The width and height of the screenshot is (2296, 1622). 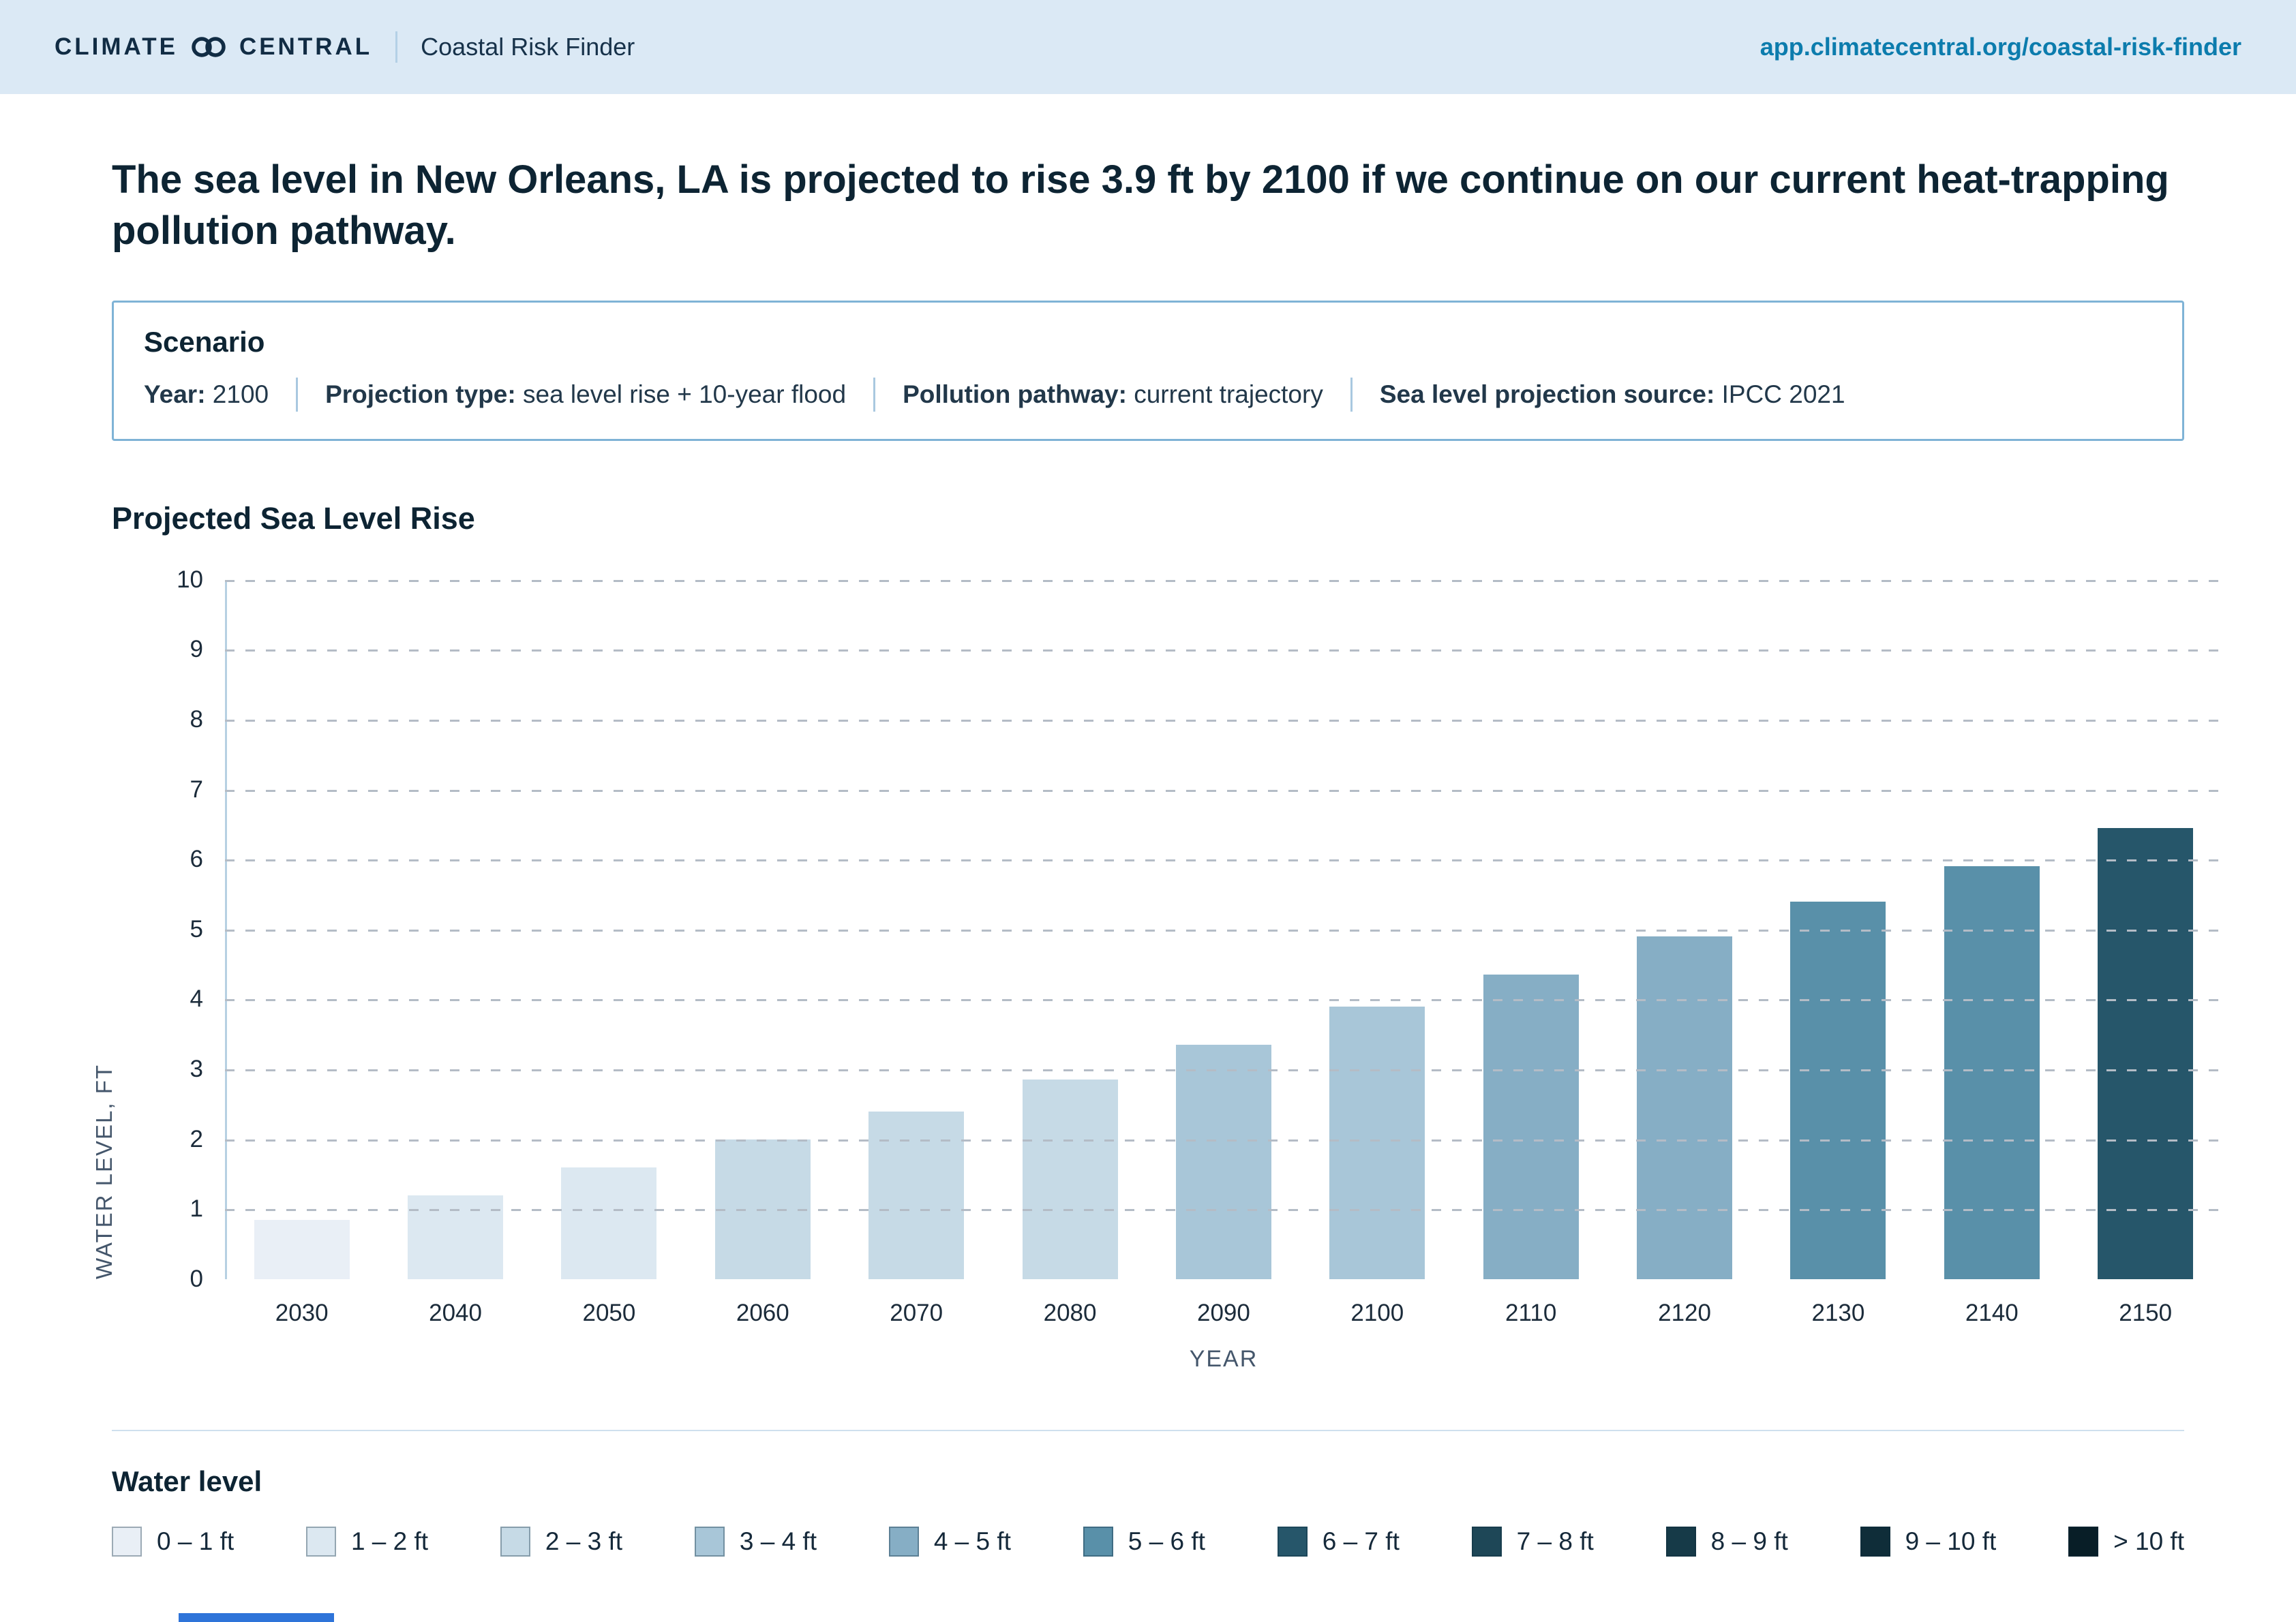 What do you see at coordinates (197, 719) in the screenshot?
I see `y-tick-label: 8` at bounding box center [197, 719].